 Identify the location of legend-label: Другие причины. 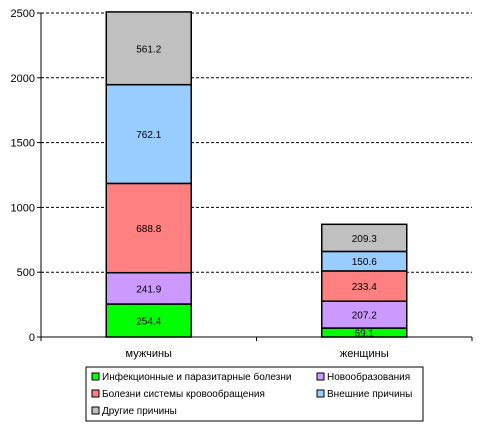
(139, 411).